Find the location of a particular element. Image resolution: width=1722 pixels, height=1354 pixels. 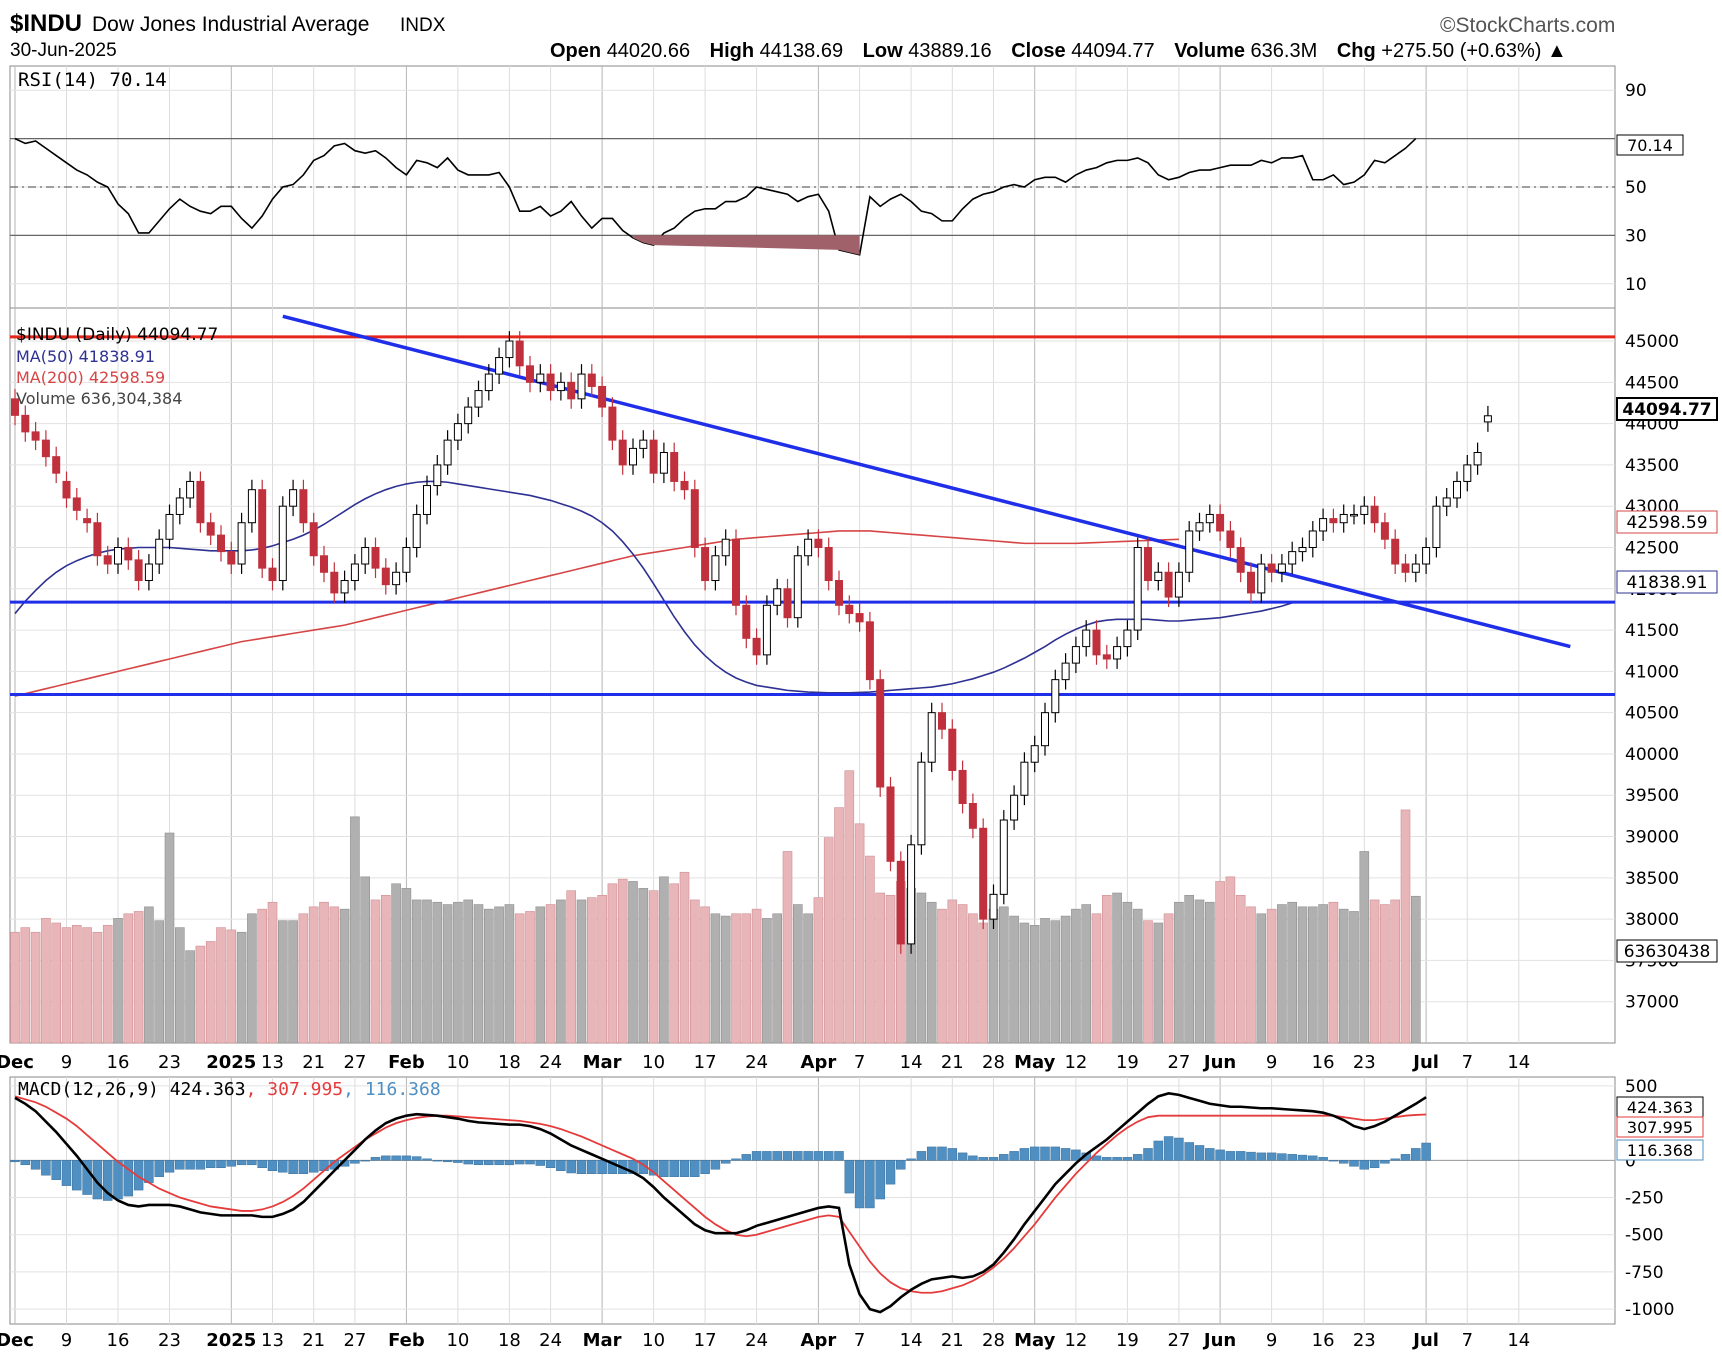

ma50-line is located at coordinates (658, 587).